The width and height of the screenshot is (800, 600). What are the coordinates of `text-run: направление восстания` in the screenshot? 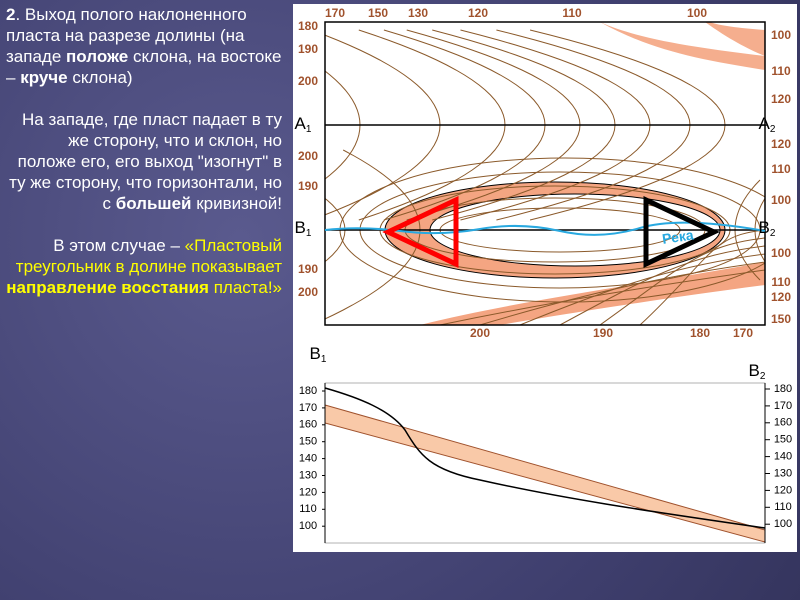 It's located at (107, 287).